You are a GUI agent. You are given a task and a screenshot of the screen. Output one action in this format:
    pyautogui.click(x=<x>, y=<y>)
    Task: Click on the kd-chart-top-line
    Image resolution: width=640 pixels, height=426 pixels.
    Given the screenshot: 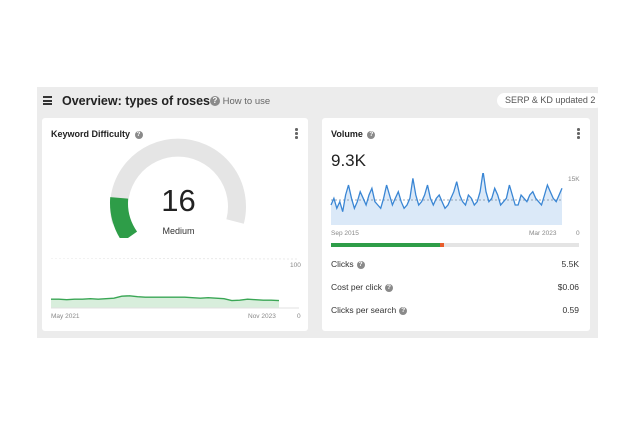 What is the action you would take?
    pyautogui.click(x=175, y=259)
    